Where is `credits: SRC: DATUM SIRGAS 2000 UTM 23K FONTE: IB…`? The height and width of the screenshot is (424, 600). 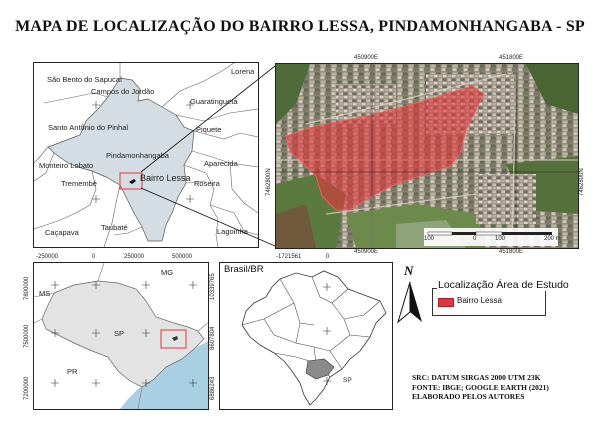 credits: SRC: DATUM SIRGAS 2000 UTM 23K FONTE: IB… is located at coordinates (506, 387).